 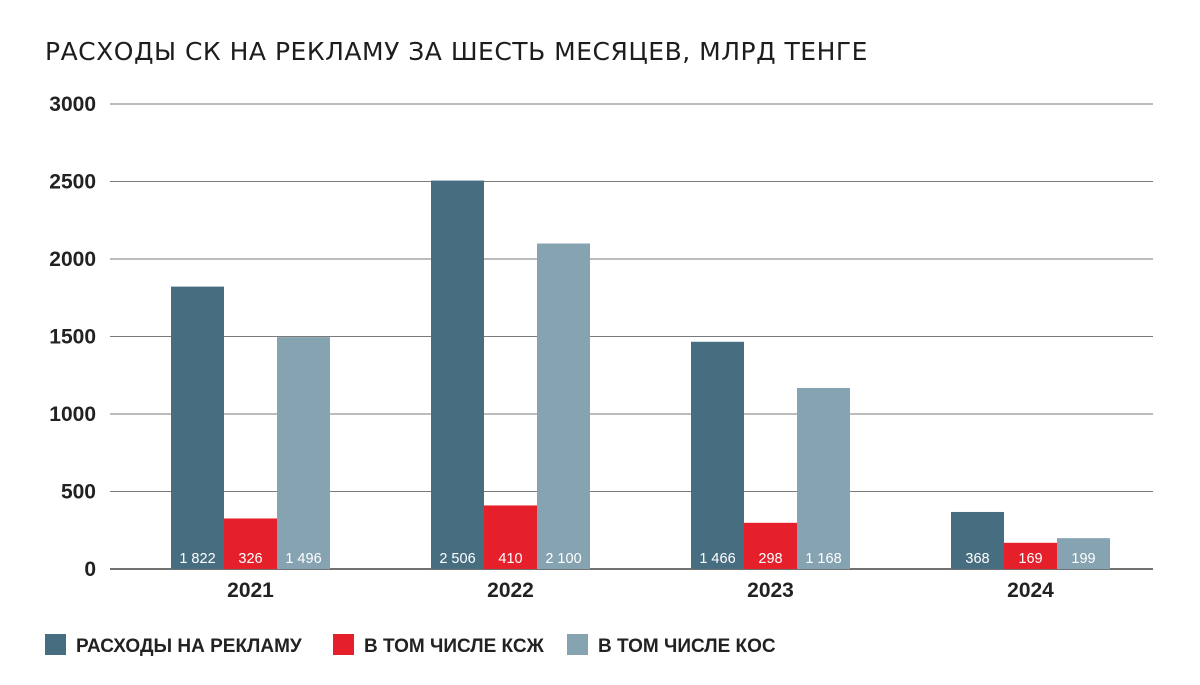 What do you see at coordinates (510, 590) in the screenshot?
I see `x-category-label: 2022` at bounding box center [510, 590].